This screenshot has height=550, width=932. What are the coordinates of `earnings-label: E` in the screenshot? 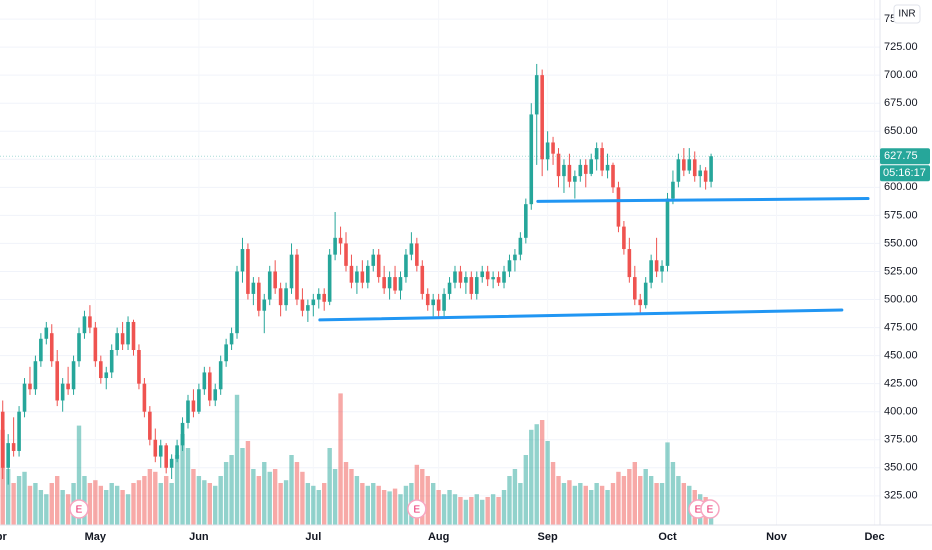 It's located at (79, 510).